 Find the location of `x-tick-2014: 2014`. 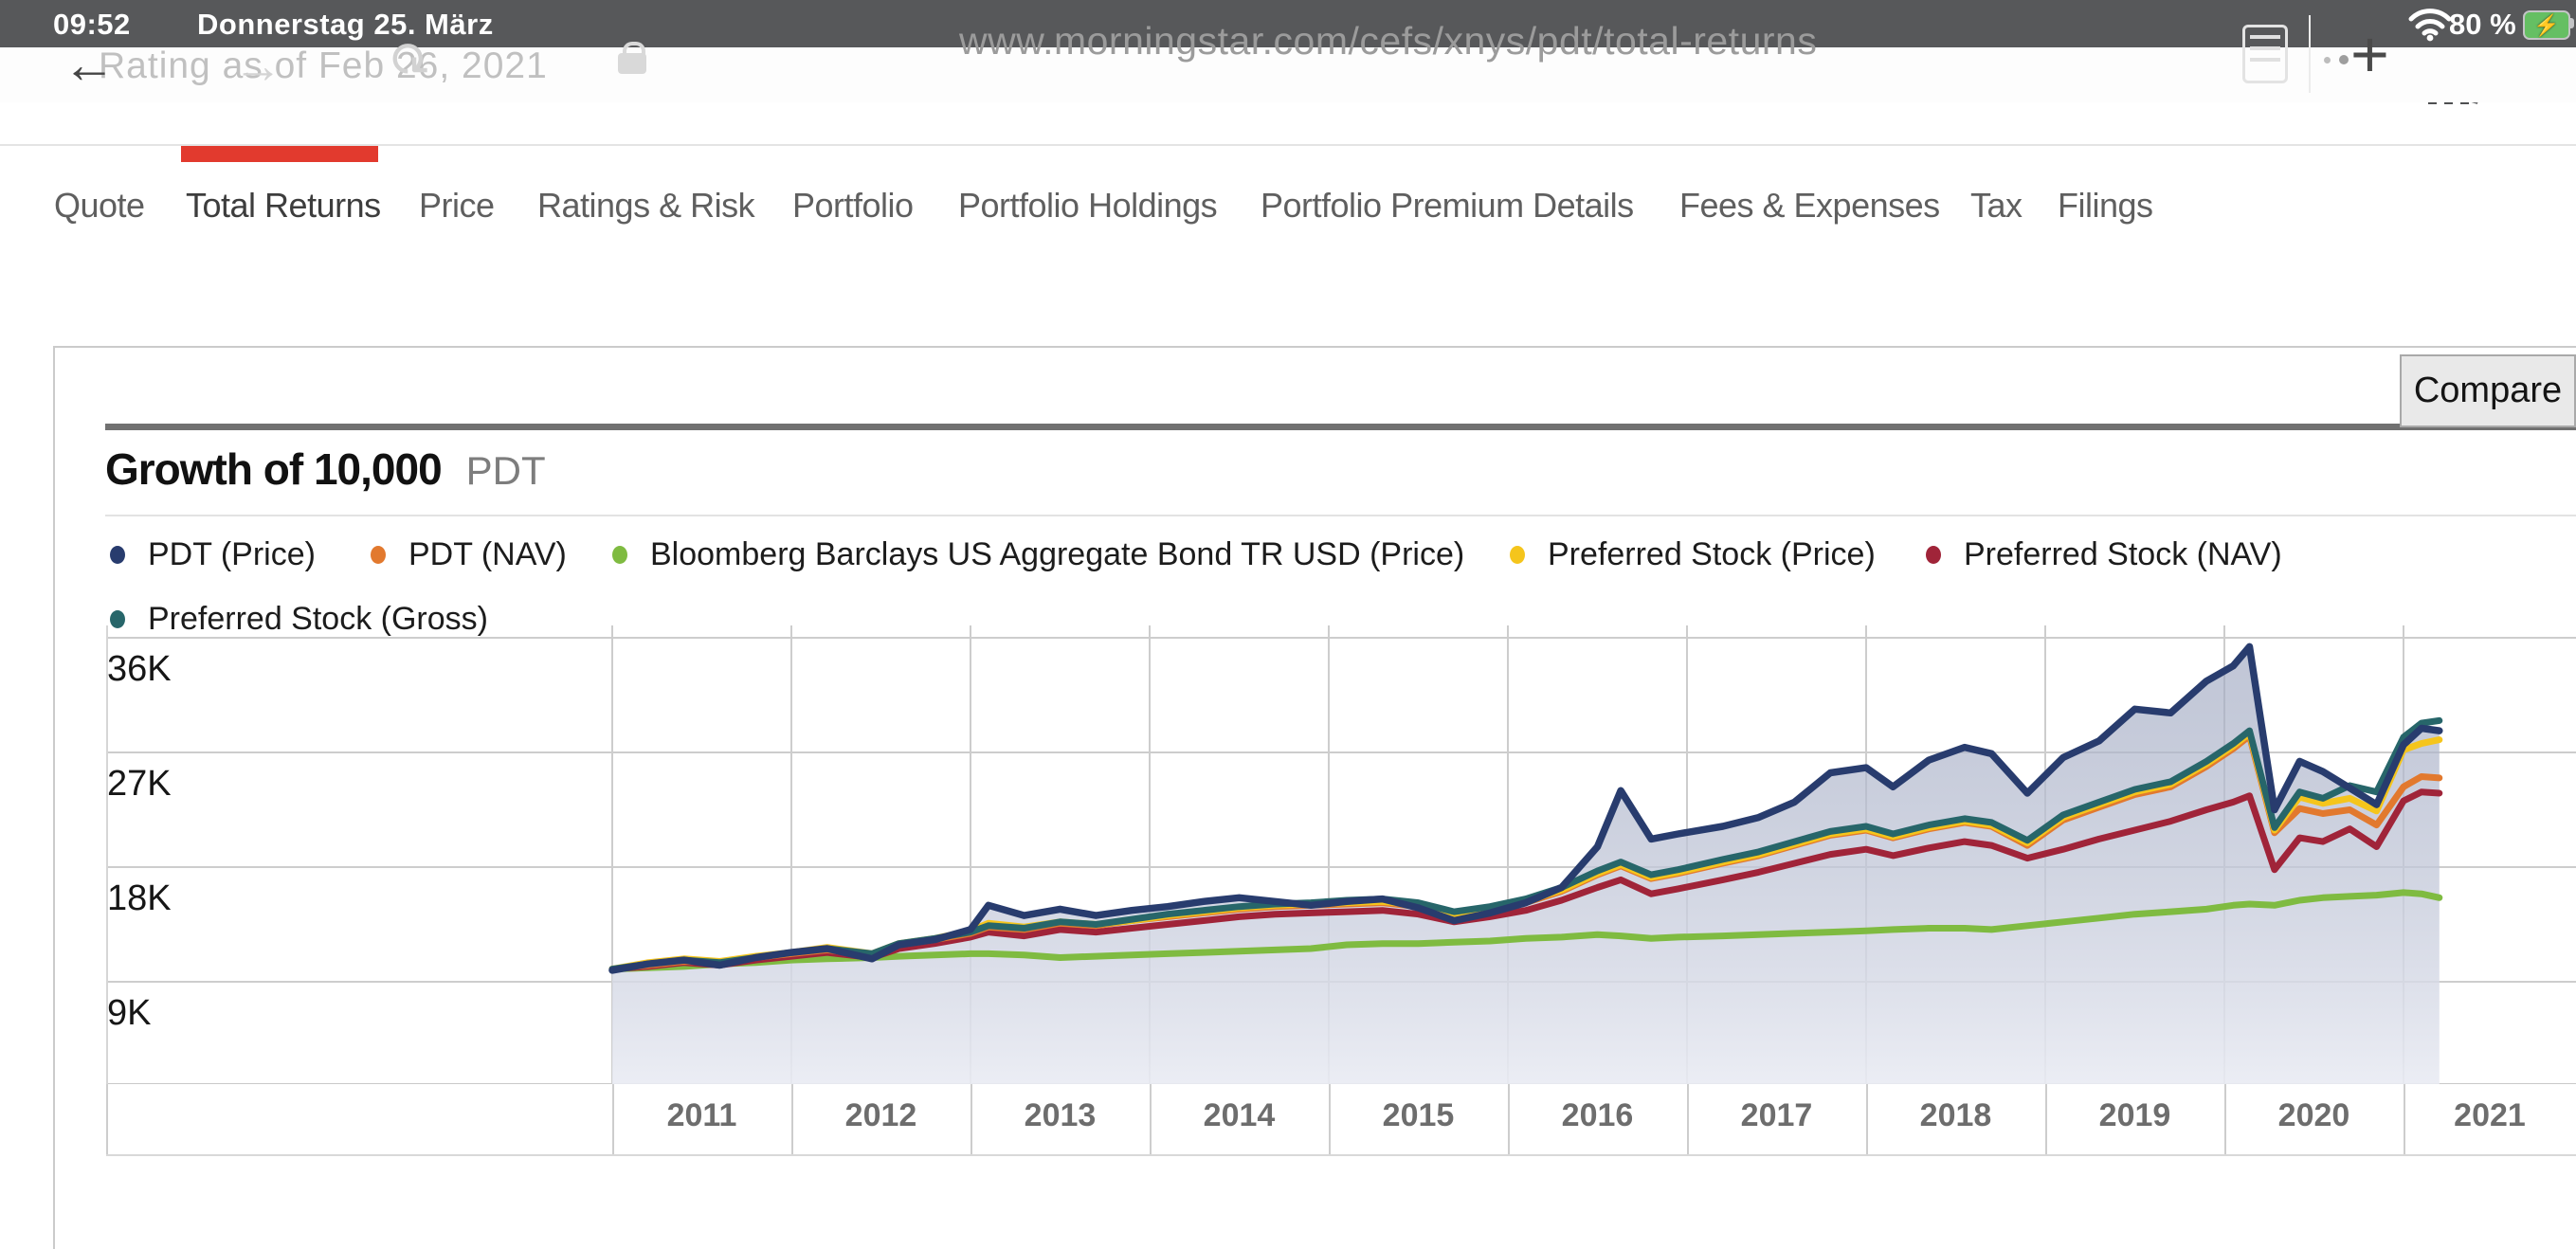

x-tick-2014: 2014 is located at coordinates (1239, 1115).